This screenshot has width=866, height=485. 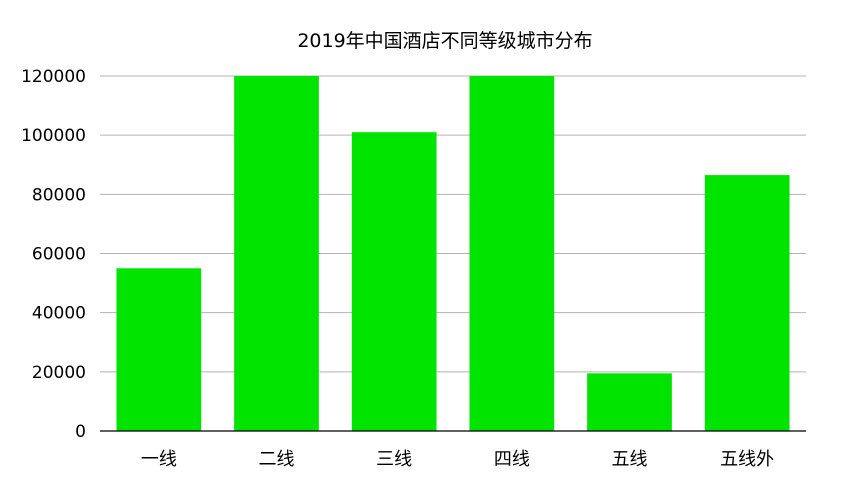 I want to click on x-tick-labels: 一线 二线 三线 四线 五线 五线外, so click(x=457, y=459).